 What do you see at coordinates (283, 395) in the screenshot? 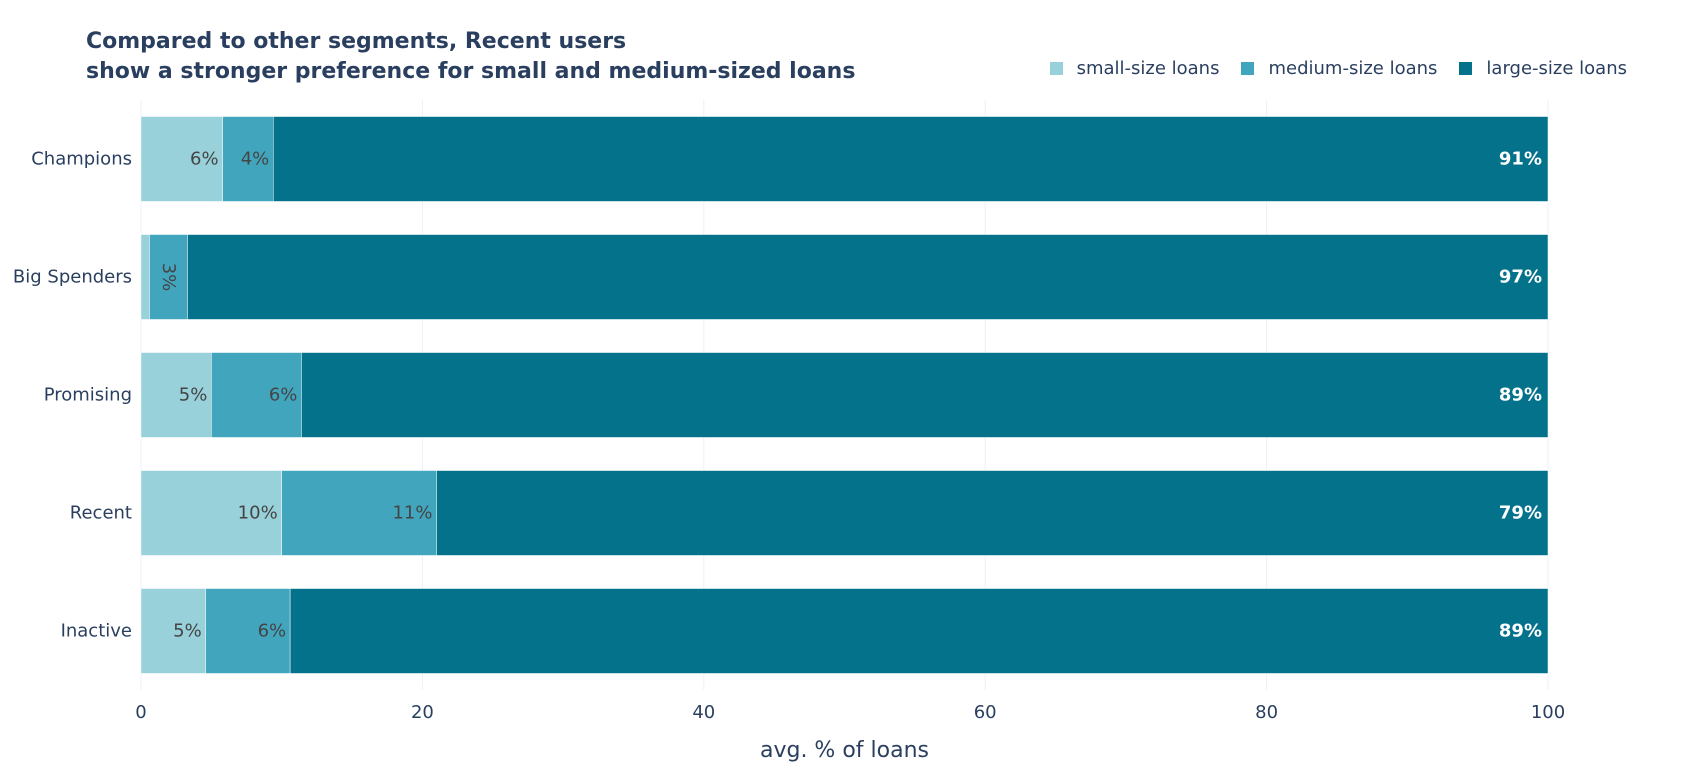
I see `bar-label-2-1: 6%` at bounding box center [283, 395].